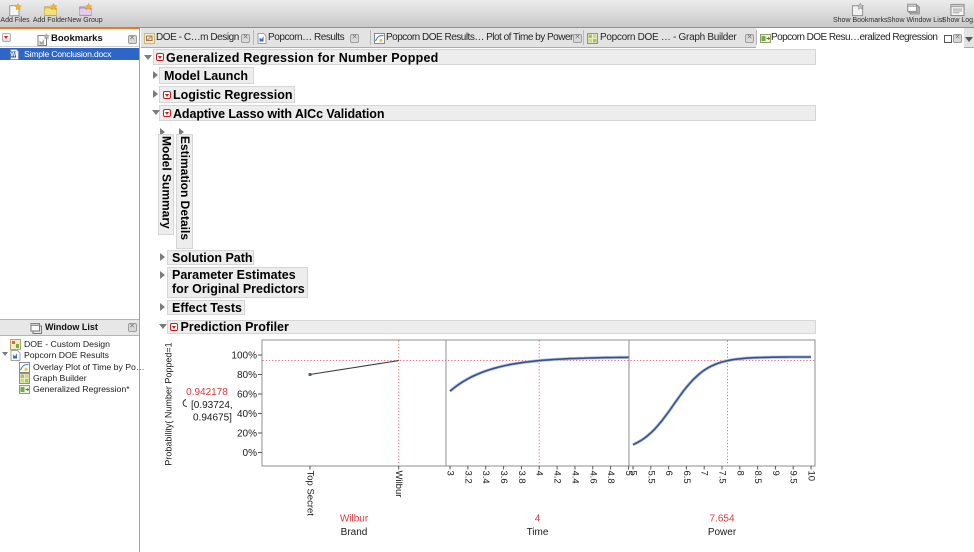 The width and height of the screenshot is (974, 552). I want to click on svg-text: Brand, so click(354, 532).